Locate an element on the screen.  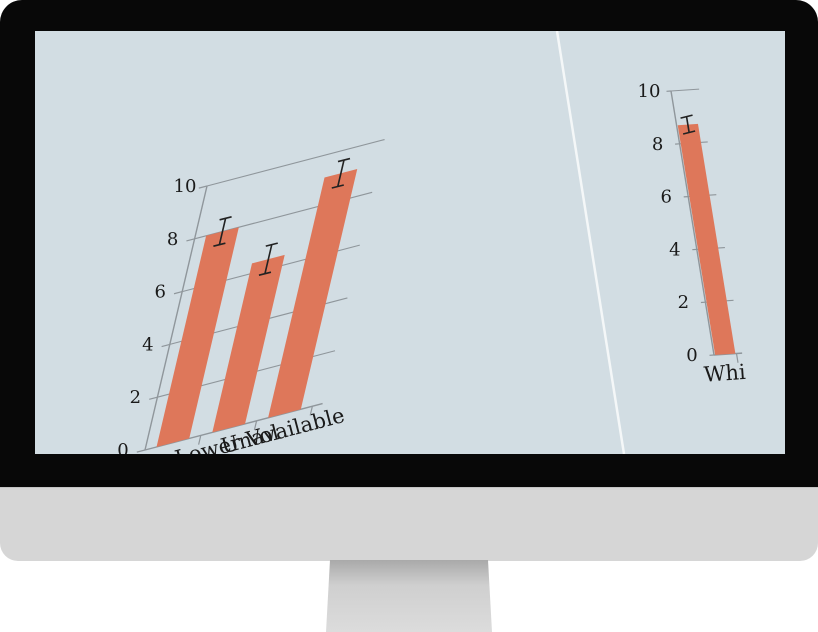
x-category-label: Whi is located at coordinates (725, 373).